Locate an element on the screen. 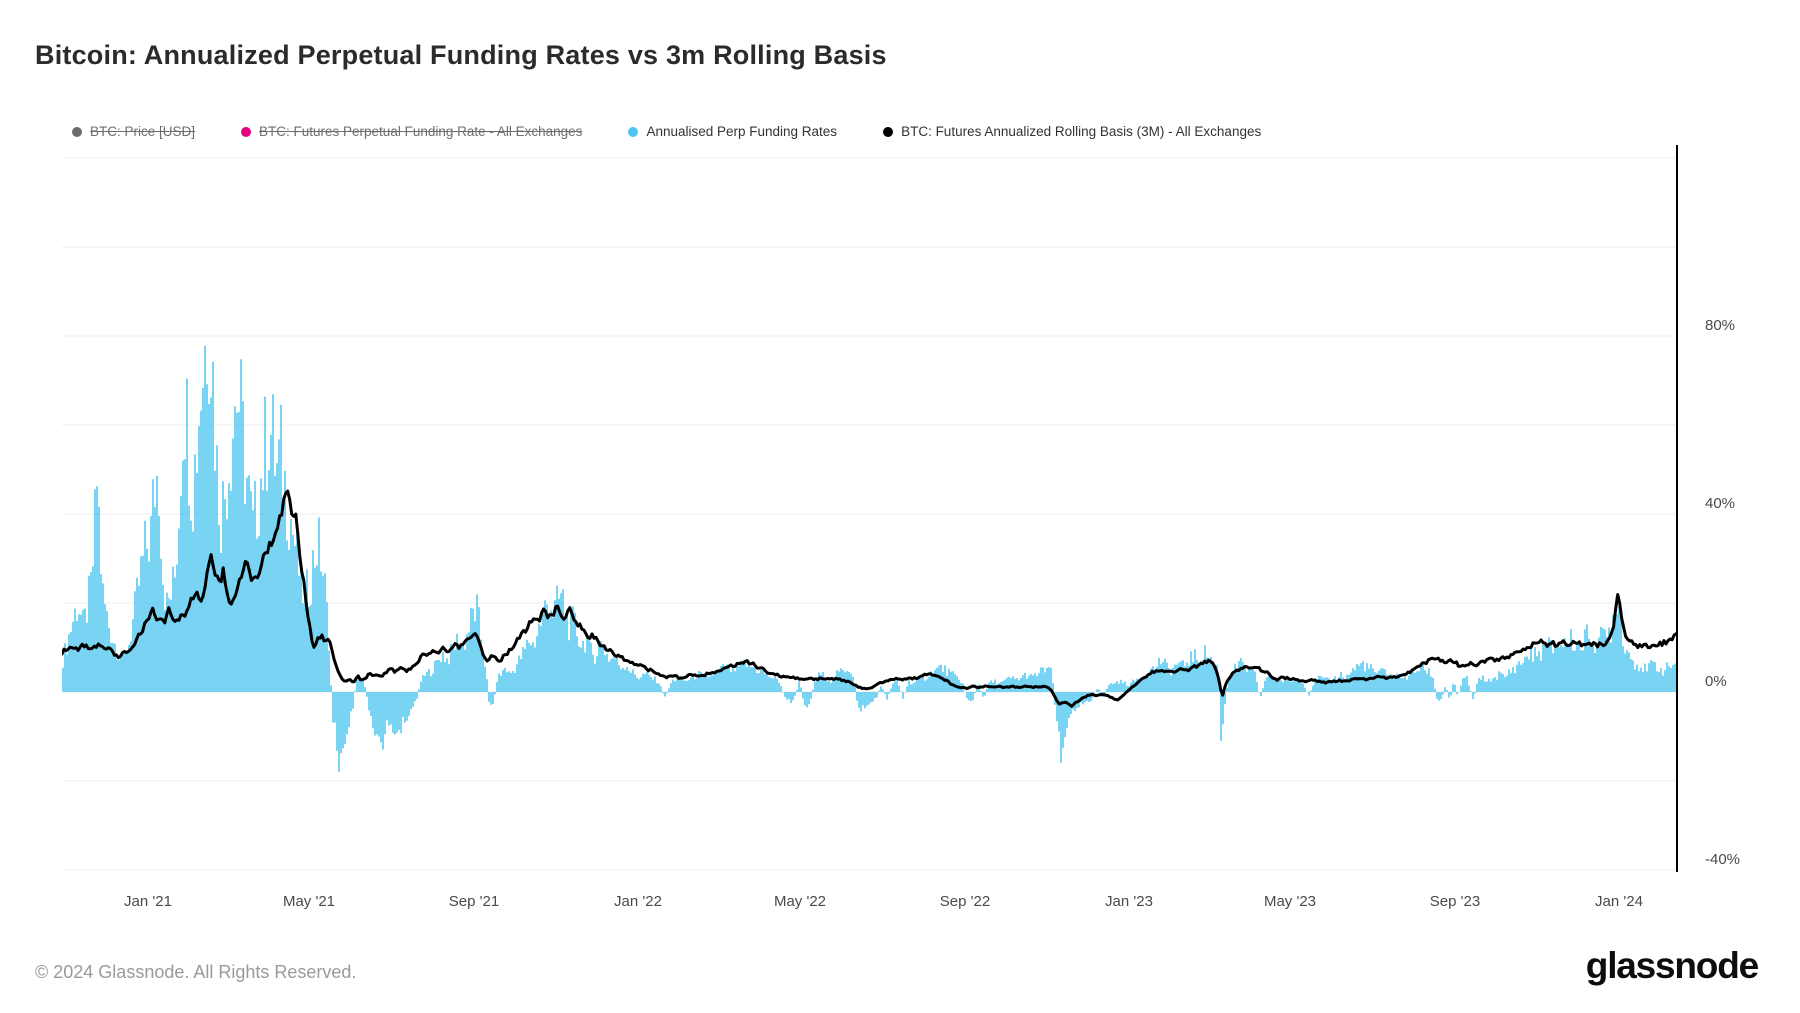  x-axis-label: Jan '22 is located at coordinates (638, 901).